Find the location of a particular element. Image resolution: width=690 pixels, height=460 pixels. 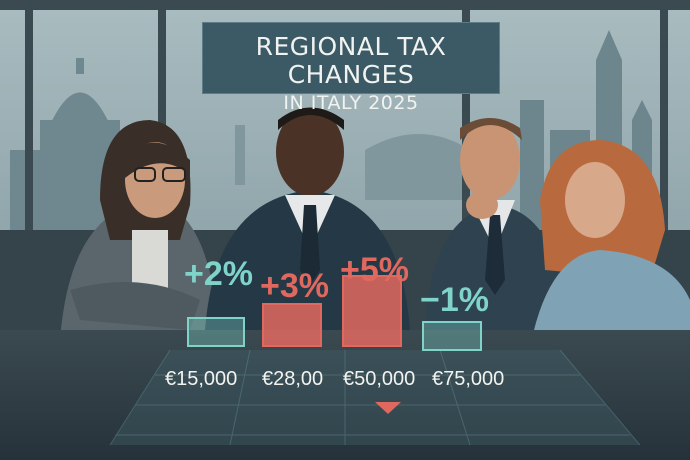

title-line1: REGIONAL TAX CHANGES is located at coordinates (351, 60).